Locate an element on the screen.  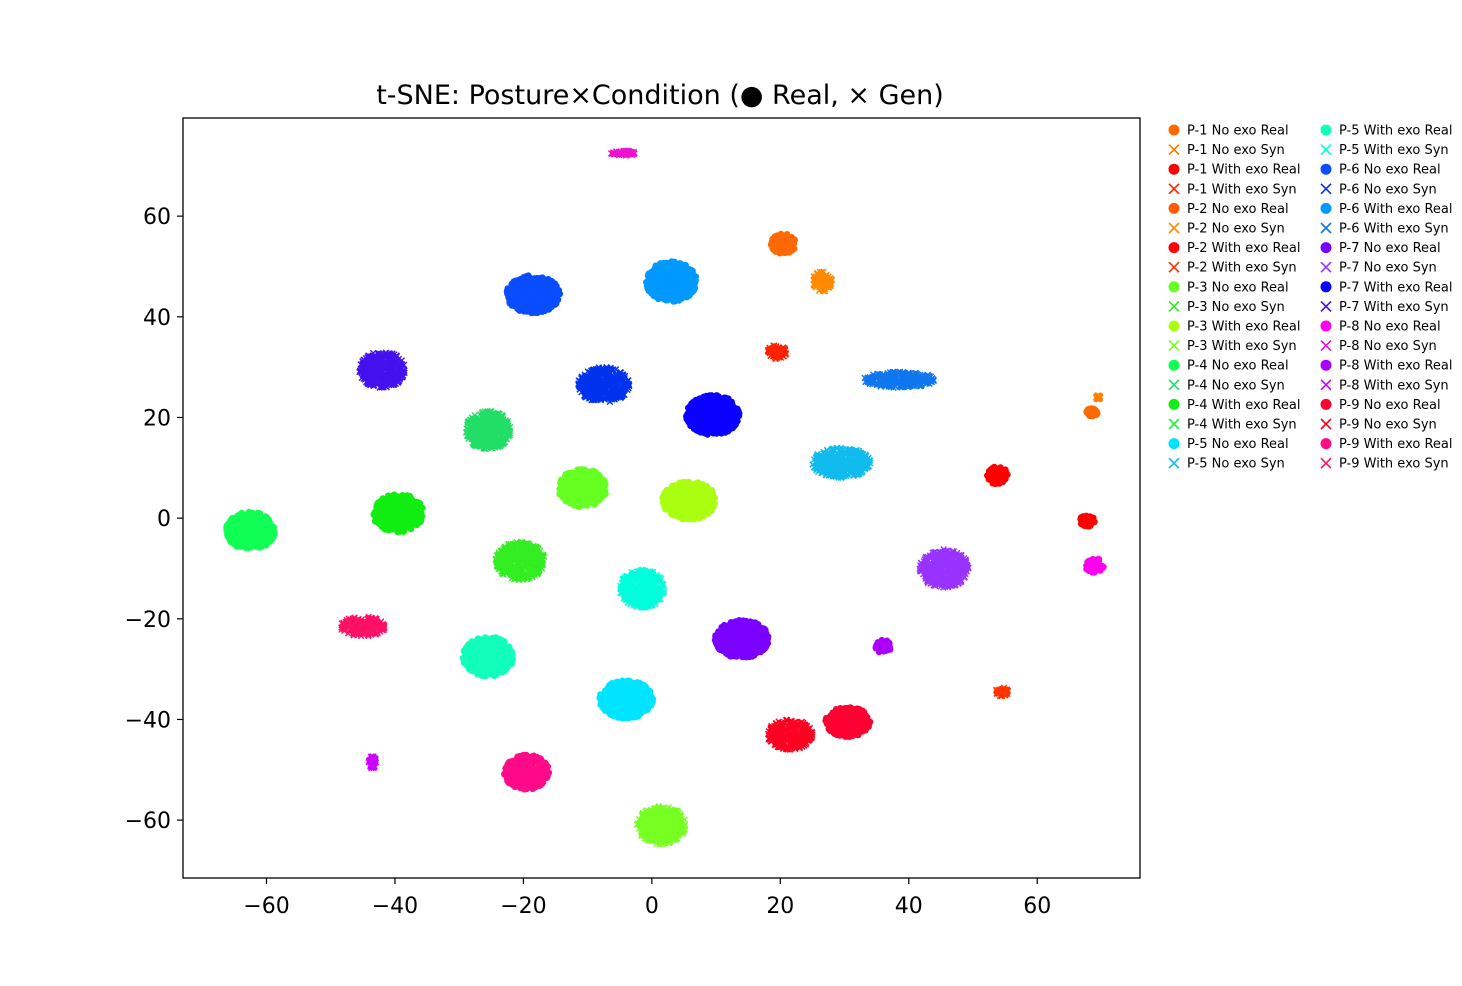
series-p-2-with-exo-real is located at coordinates (1087, 521).